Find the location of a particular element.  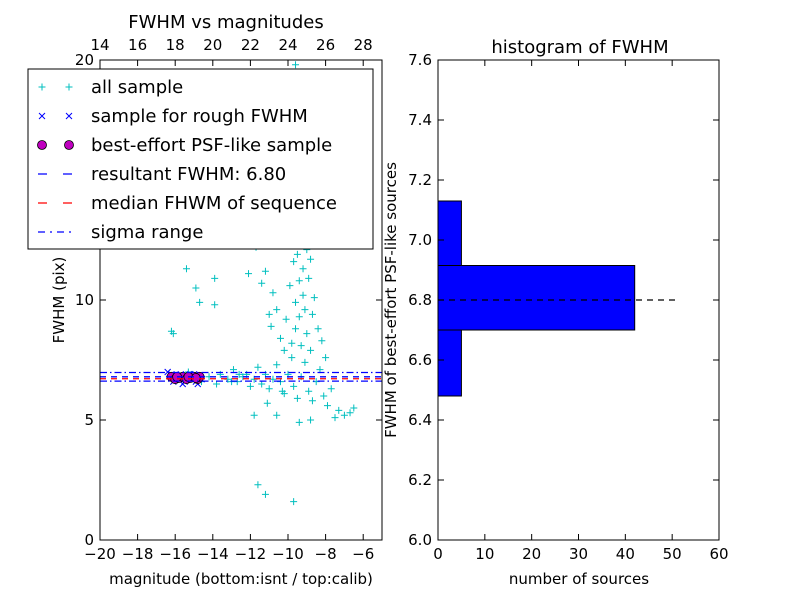

y-tick-label: 7.0 is located at coordinates (420, 240).